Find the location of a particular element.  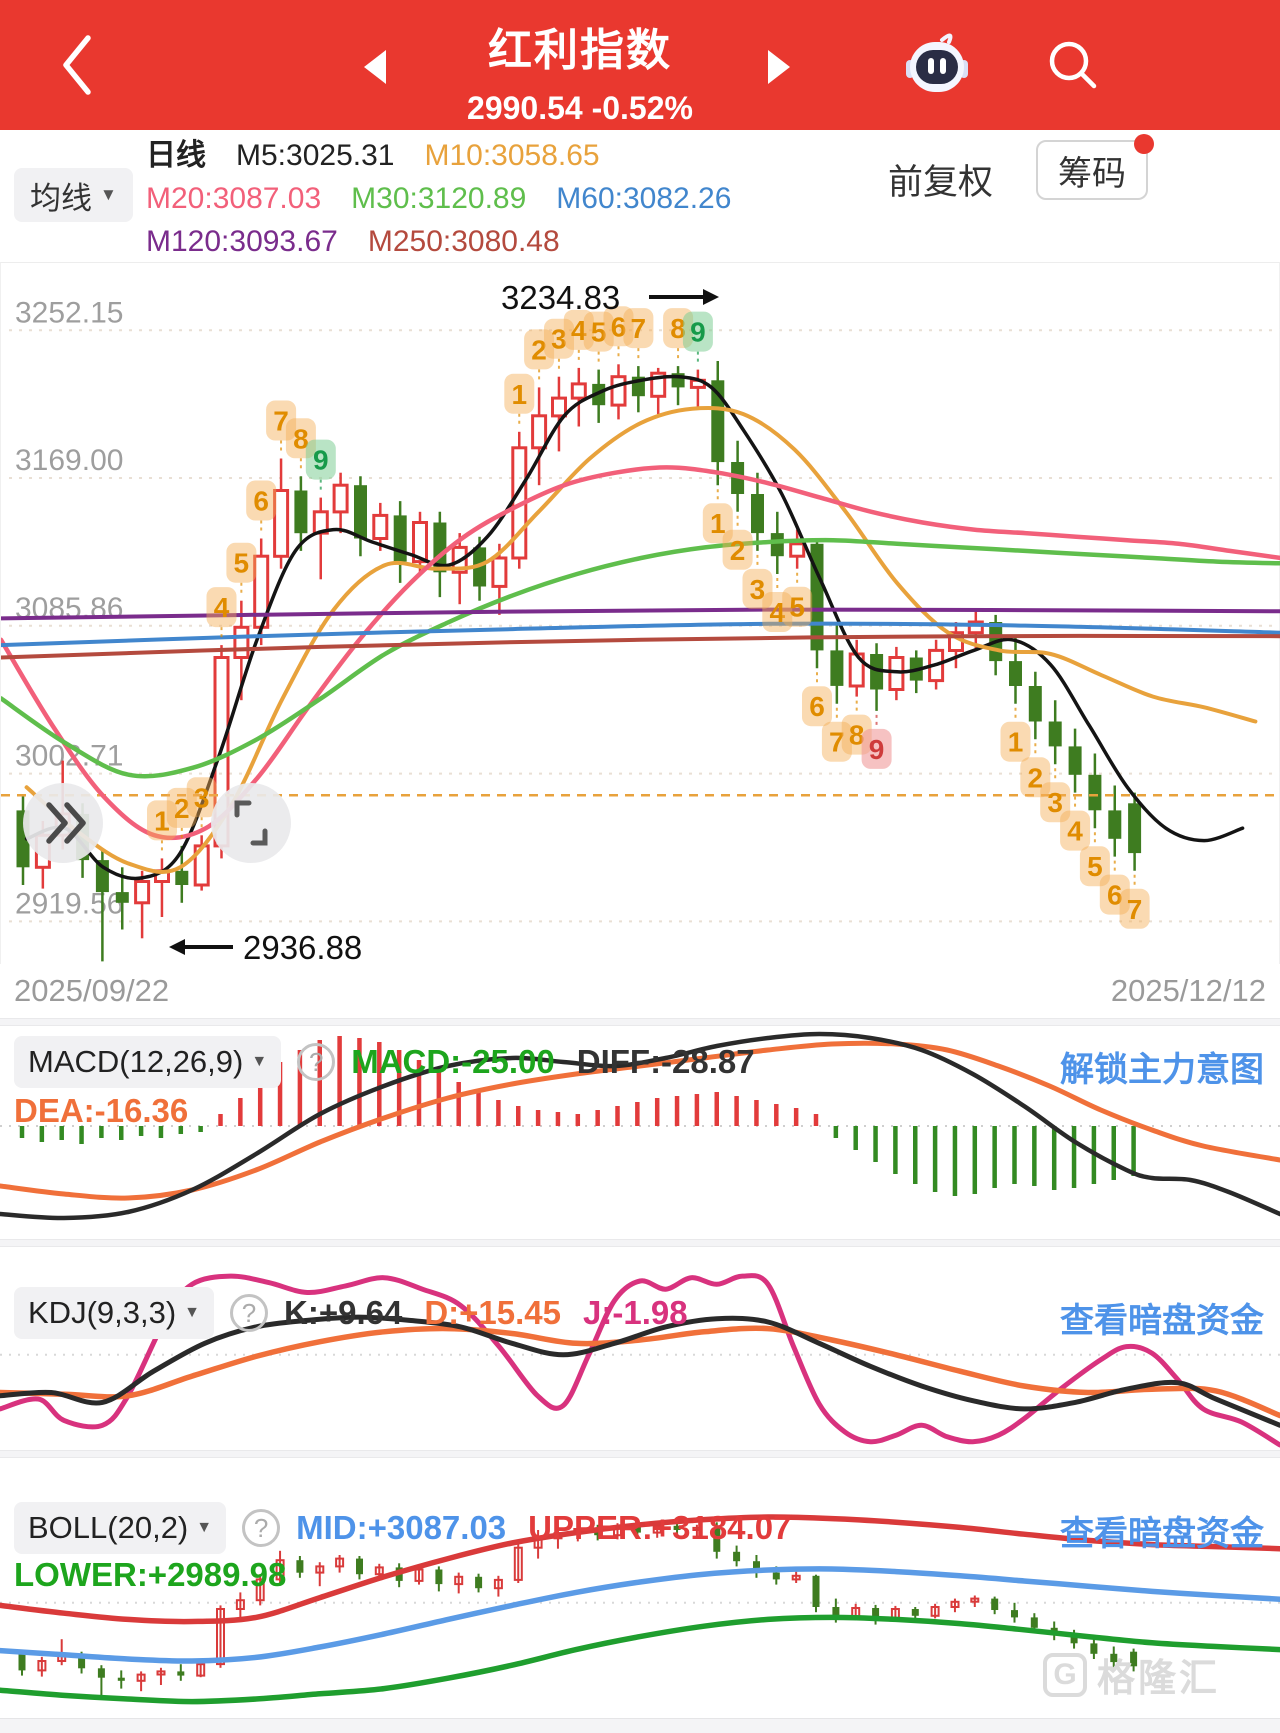

macd-indicator-selector: MACD(12,26,9) ▼ is located at coordinates (148, 1062).